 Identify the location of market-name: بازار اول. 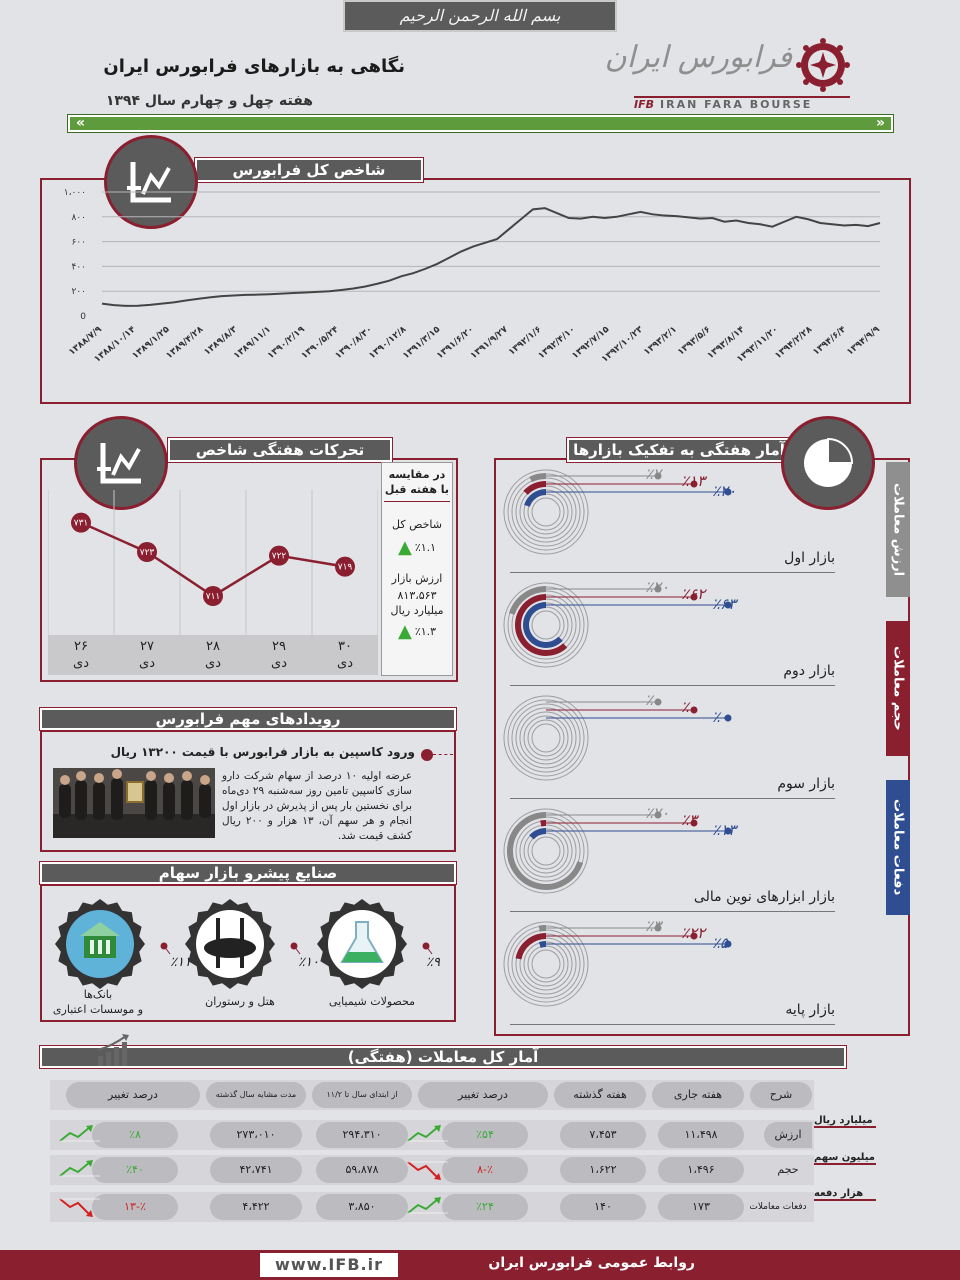
(809, 558).